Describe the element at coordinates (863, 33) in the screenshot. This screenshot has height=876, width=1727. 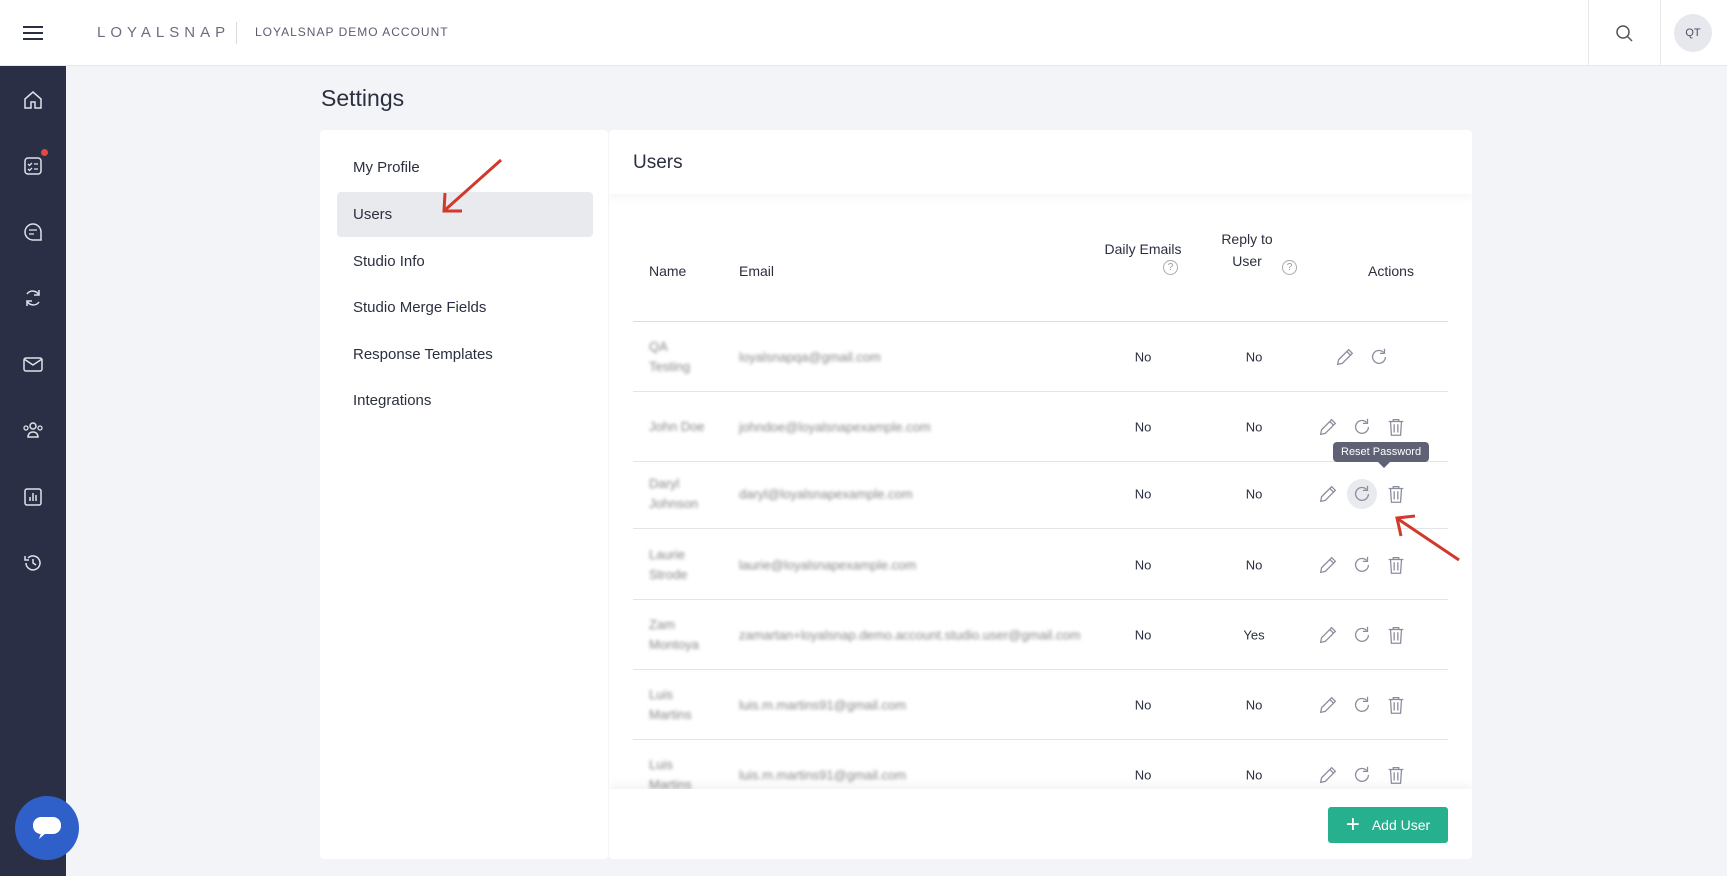
I see `top-bar: LOYALSNAP LOYALSNAP DEMO ACCOUNT QT` at that location.